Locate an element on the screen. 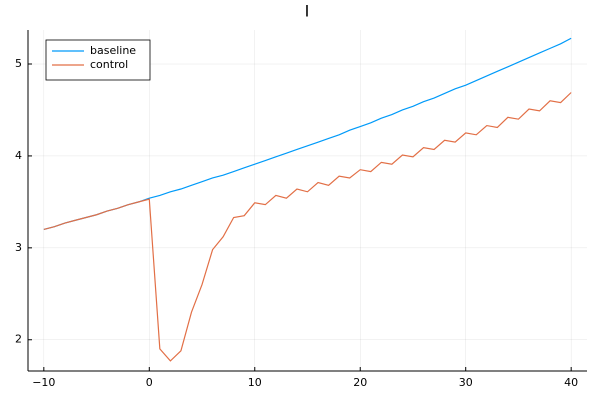  legend-box is located at coordinates (98, 60).